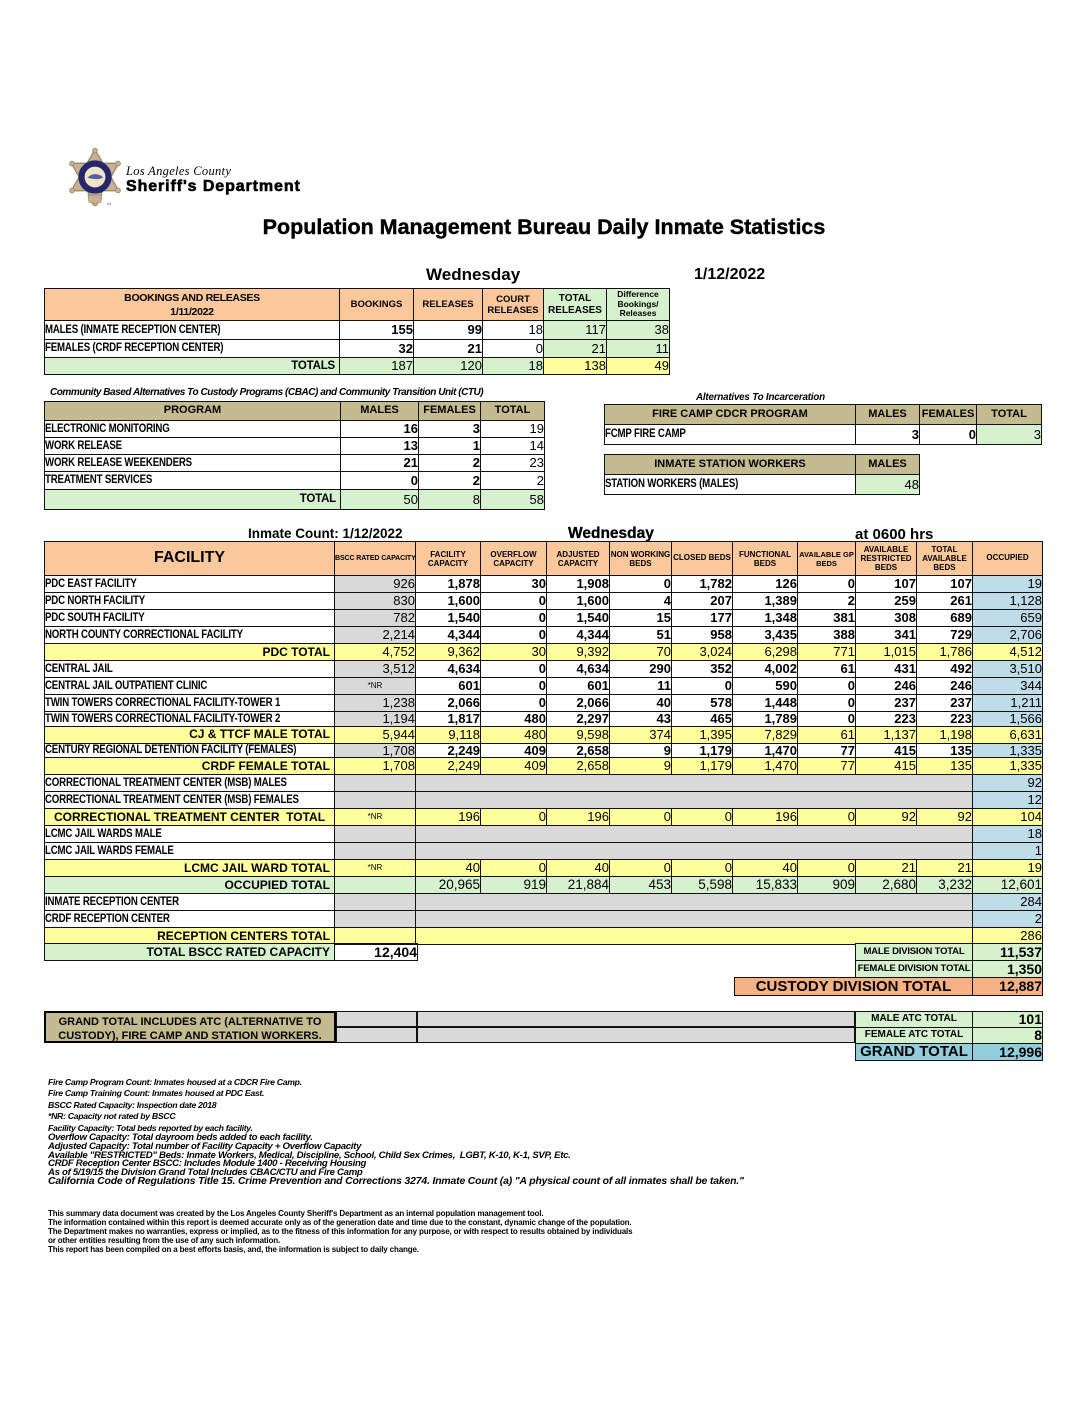 The height and width of the screenshot is (1408, 1088). What do you see at coordinates (109, 206) in the screenshot?
I see `svg-text: ™` at bounding box center [109, 206].